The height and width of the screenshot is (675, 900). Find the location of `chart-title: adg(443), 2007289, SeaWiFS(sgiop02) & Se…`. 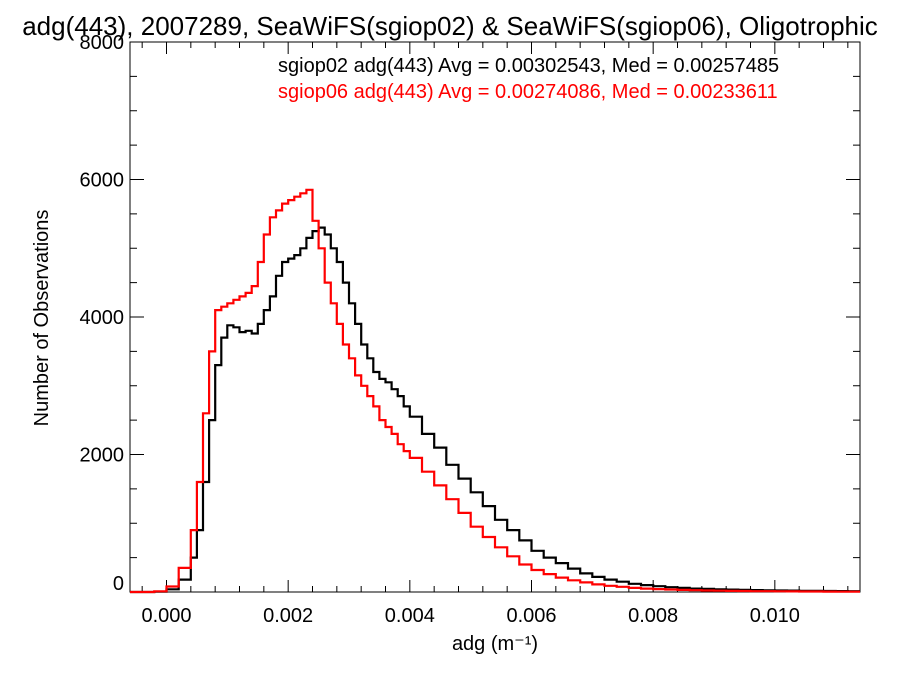

chart-title: adg(443), 2007289, SeaWiFS(sgiop02) & Se… is located at coordinates (450, 26).